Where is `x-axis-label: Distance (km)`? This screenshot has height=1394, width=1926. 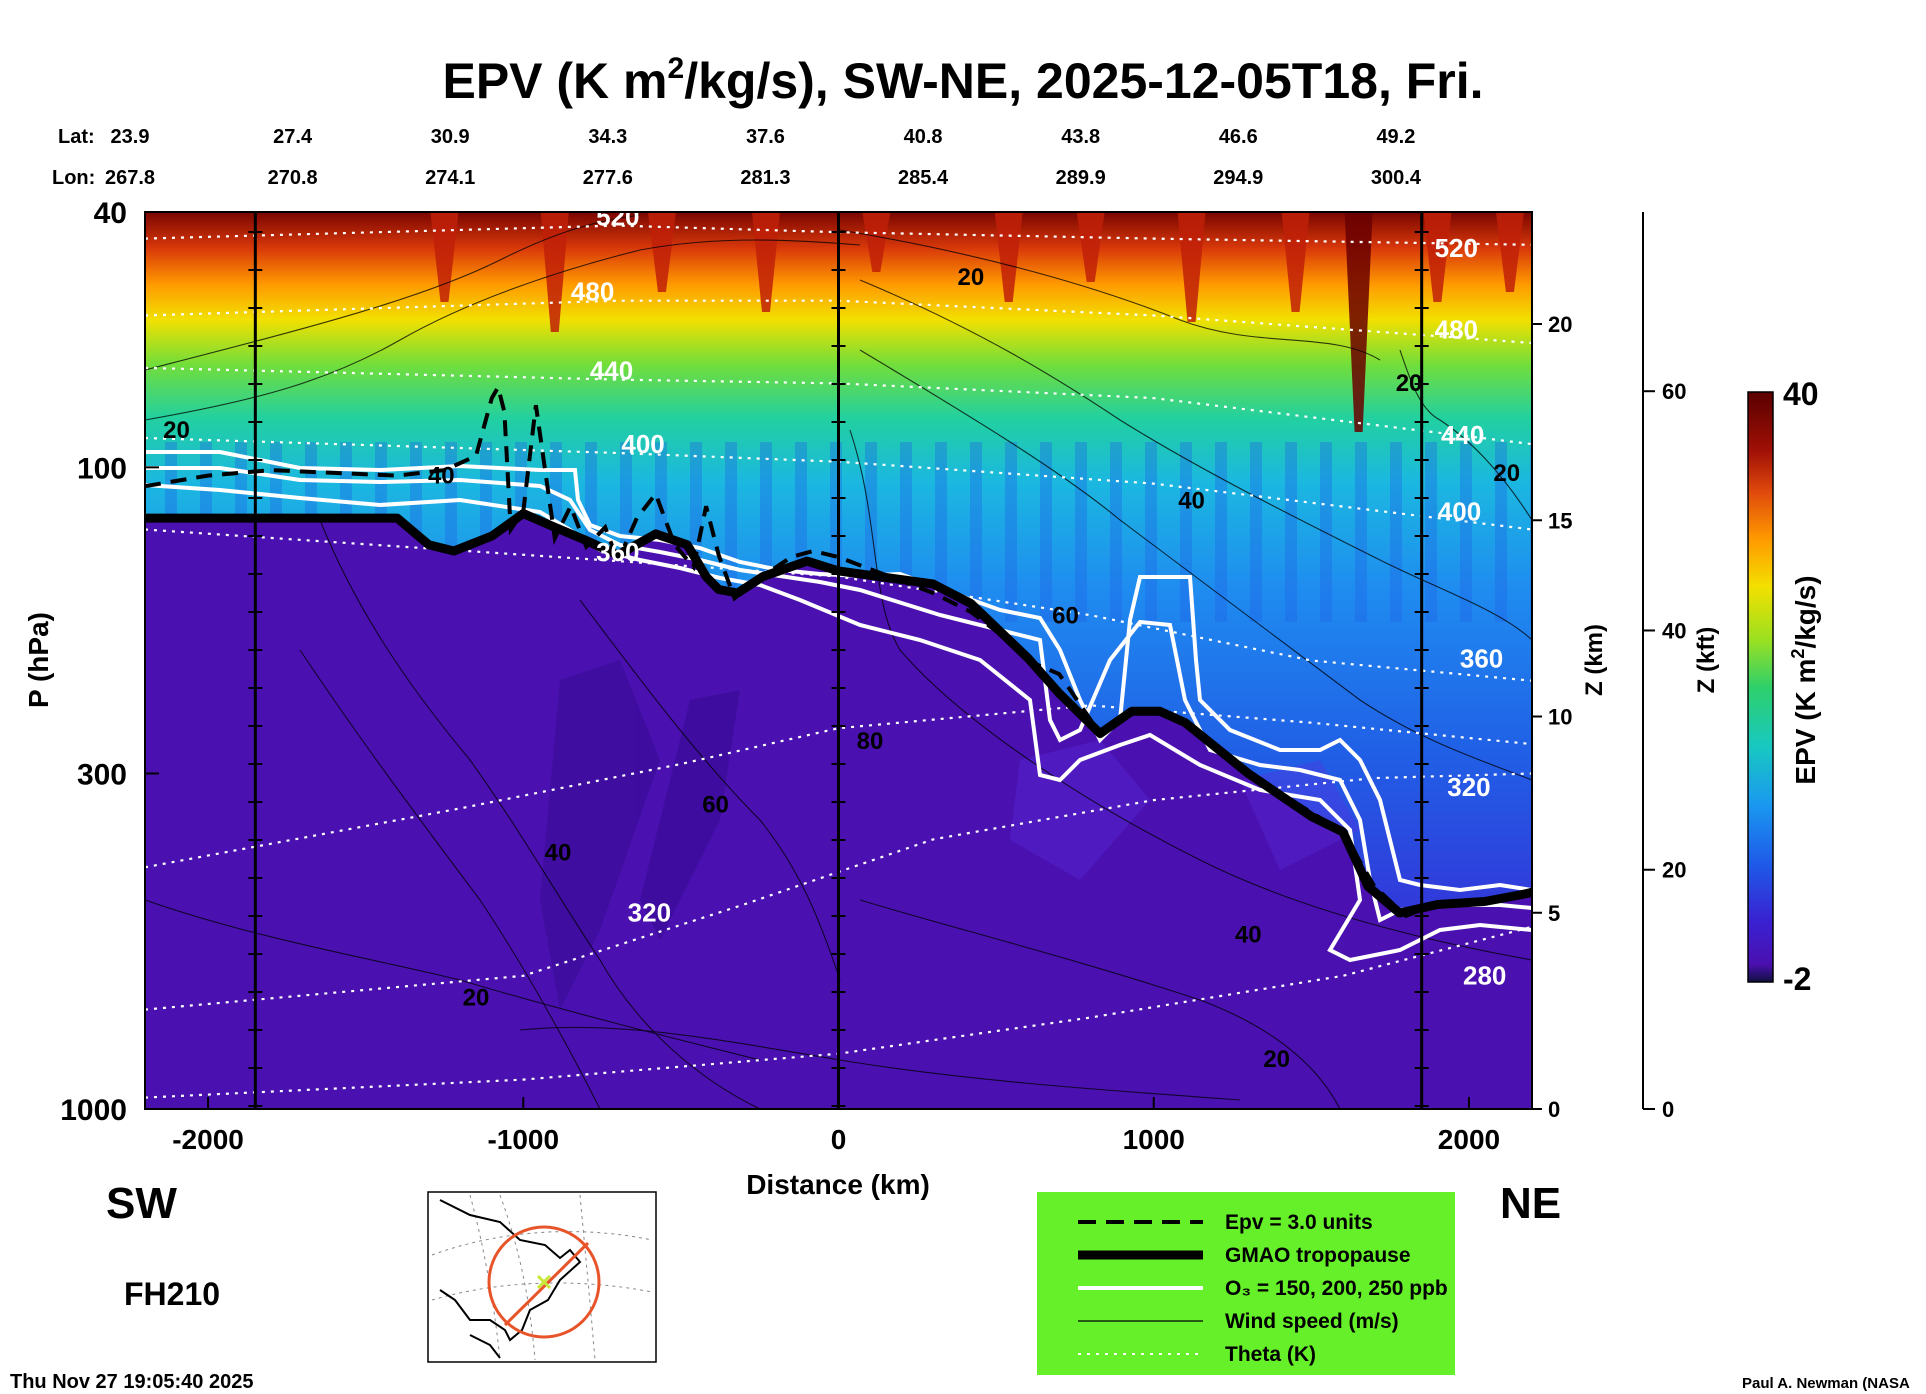 x-axis-label: Distance (km) is located at coordinates (838, 1184).